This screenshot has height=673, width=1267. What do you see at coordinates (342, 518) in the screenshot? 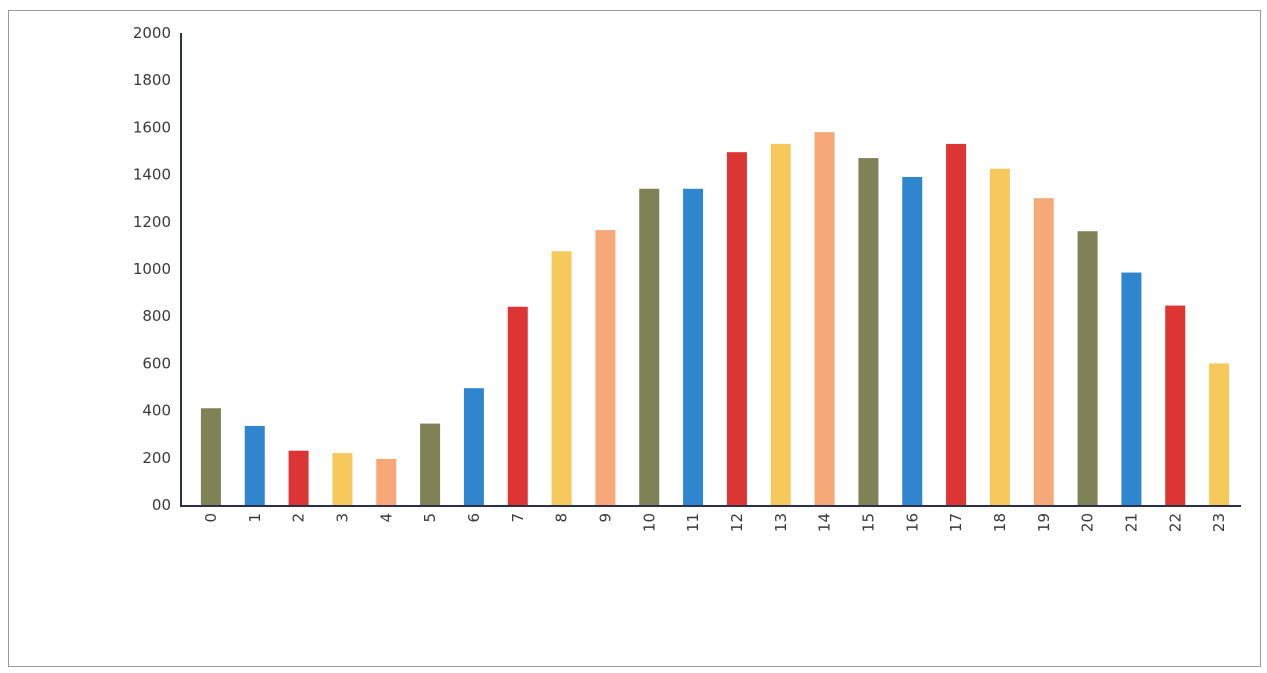
I see `x-tick-label: 3` at bounding box center [342, 518].